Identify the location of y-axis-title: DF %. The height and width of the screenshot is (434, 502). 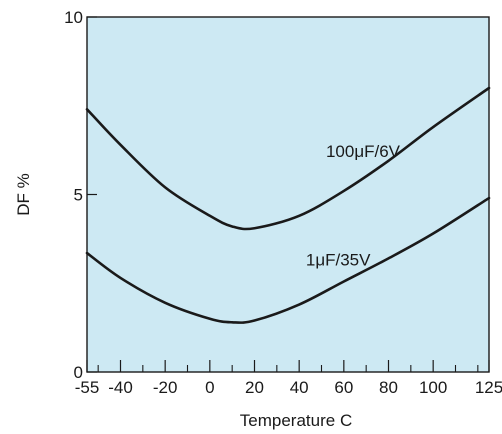
(23, 194).